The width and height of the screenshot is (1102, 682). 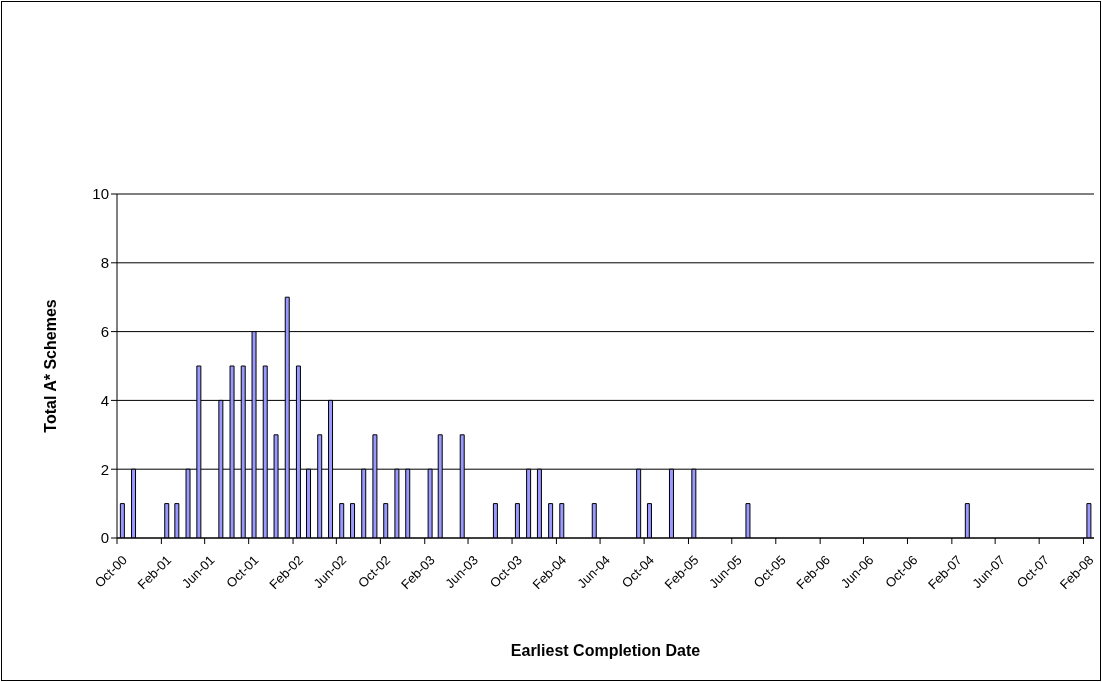 I want to click on y-axis-title: Total A* Schemes, so click(x=50, y=366).